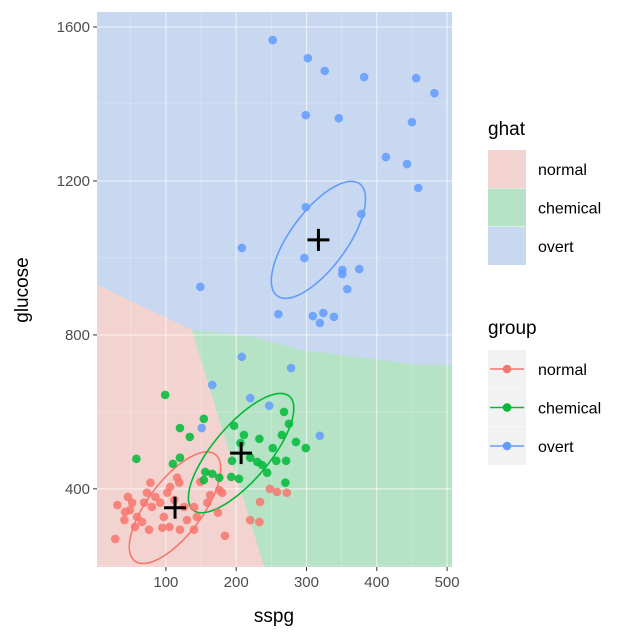 The height and width of the screenshot is (640, 640). What do you see at coordinates (73, 181) in the screenshot?
I see `y-tick-label: 1200` at bounding box center [73, 181].